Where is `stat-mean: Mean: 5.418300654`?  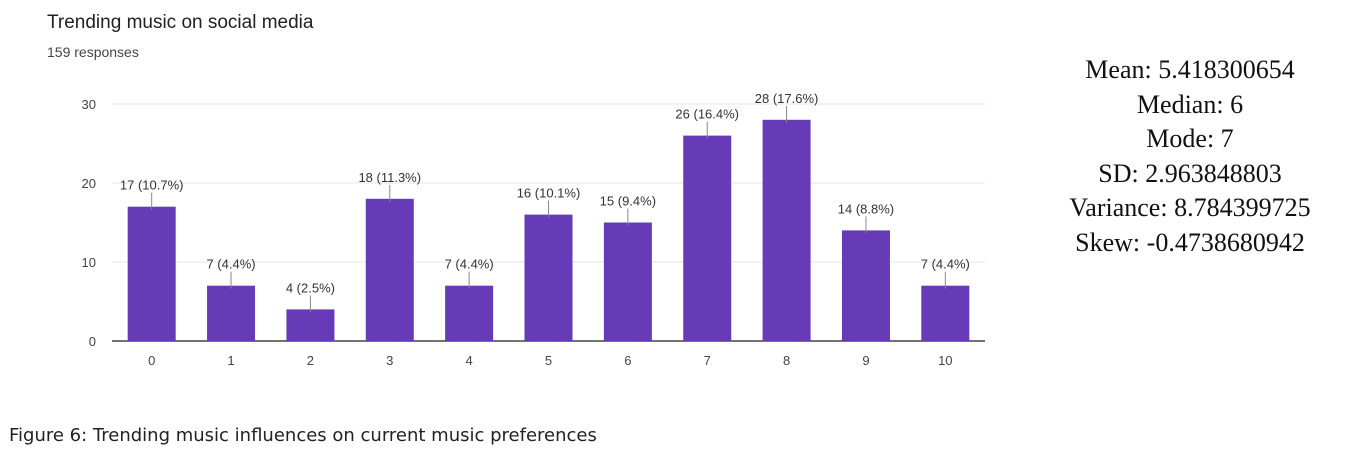 stat-mean: Mean: 5.418300654 is located at coordinates (1190, 69).